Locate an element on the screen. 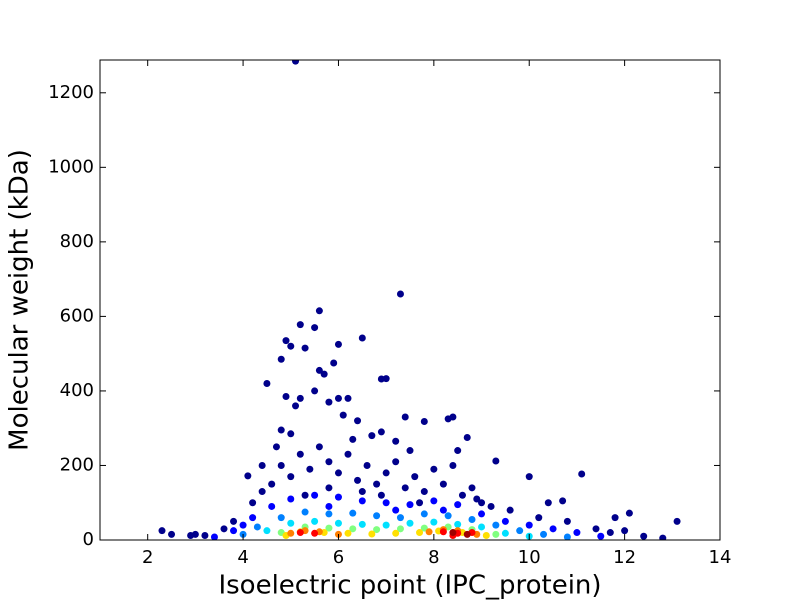  y-tick-label: 200 is located at coordinates (77, 464).